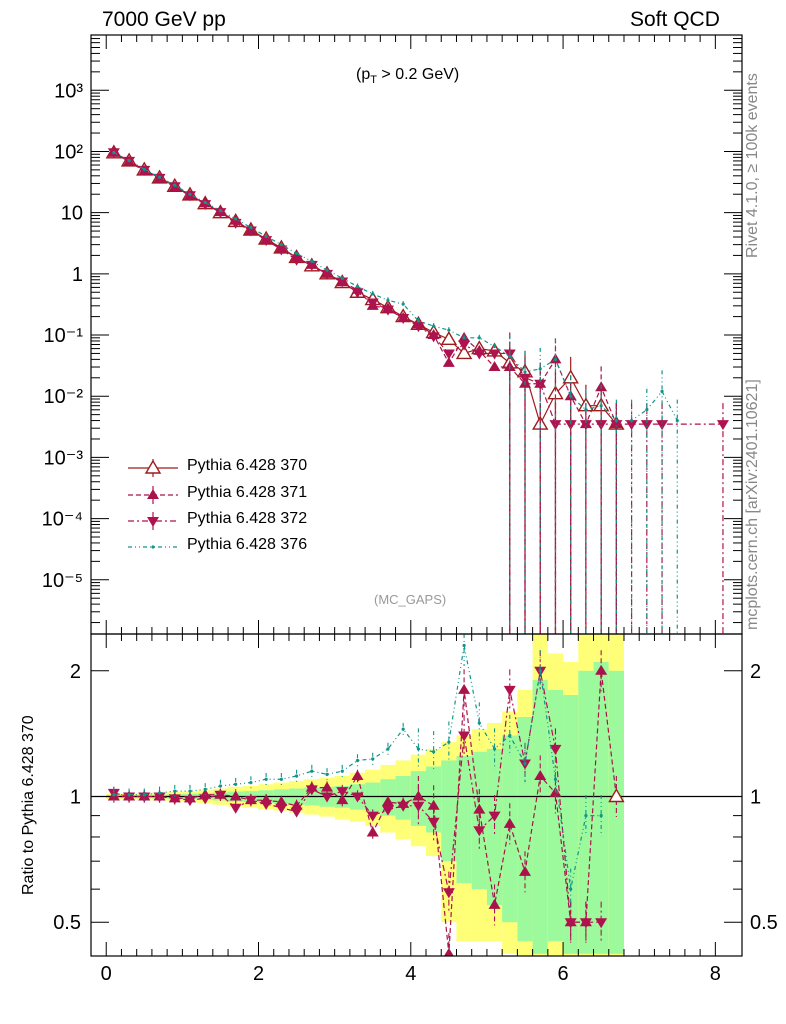  What do you see at coordinates (75, 798) in the screenshot?
I see `ratio-y-tick-label: 1` at bounding box center [75, 798].